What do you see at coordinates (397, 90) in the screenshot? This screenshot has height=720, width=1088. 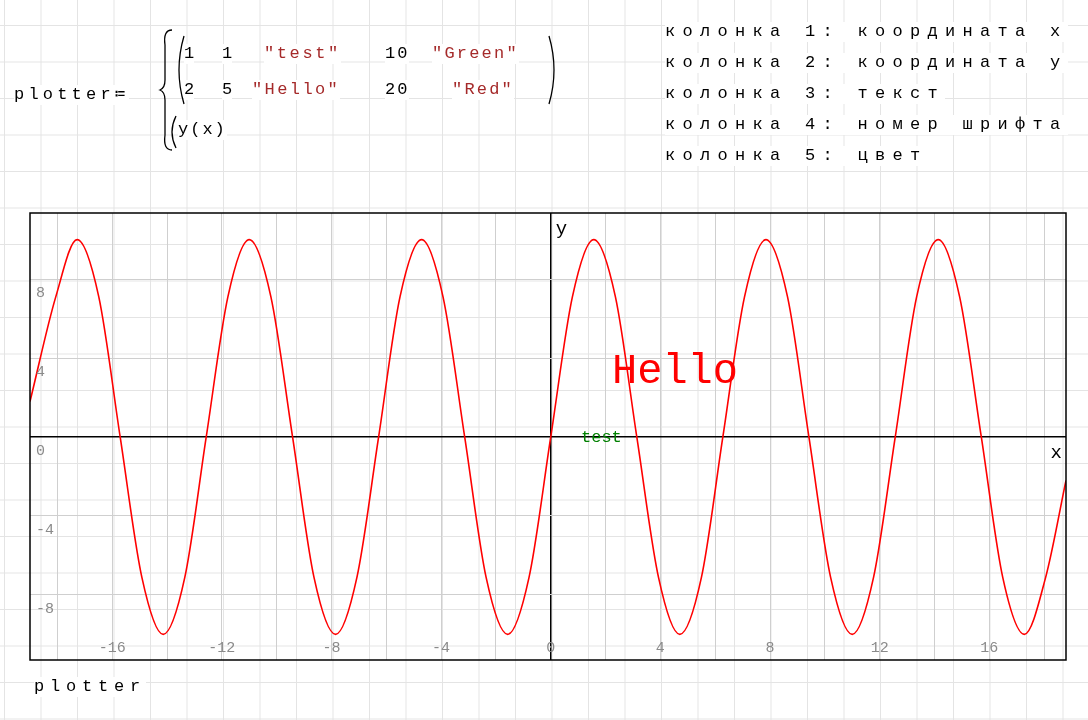 I see `text: 20` at bounding box center [397, 90].